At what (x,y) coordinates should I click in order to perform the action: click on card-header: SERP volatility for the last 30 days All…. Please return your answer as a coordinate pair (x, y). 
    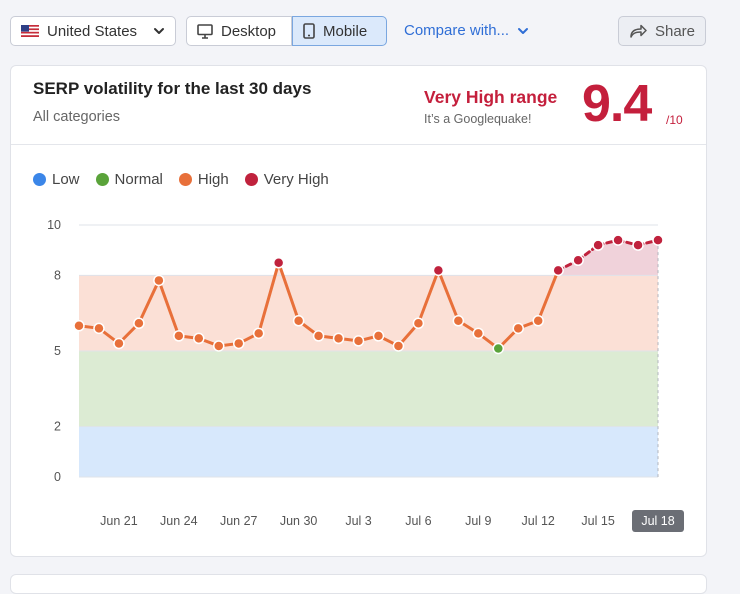
    Looking at the image, I should click on (358, 105).